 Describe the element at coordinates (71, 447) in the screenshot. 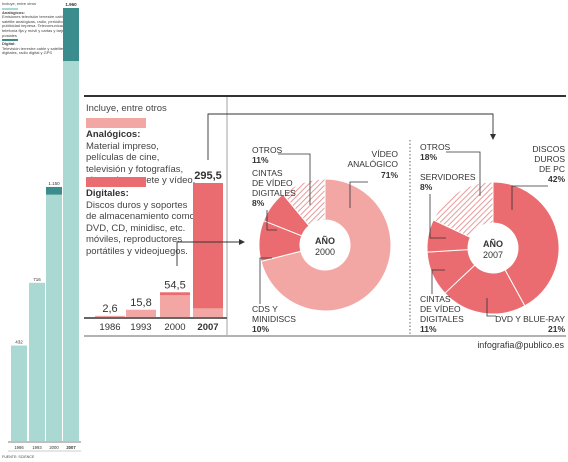

I see `left-tick-label: 2007` at that location.